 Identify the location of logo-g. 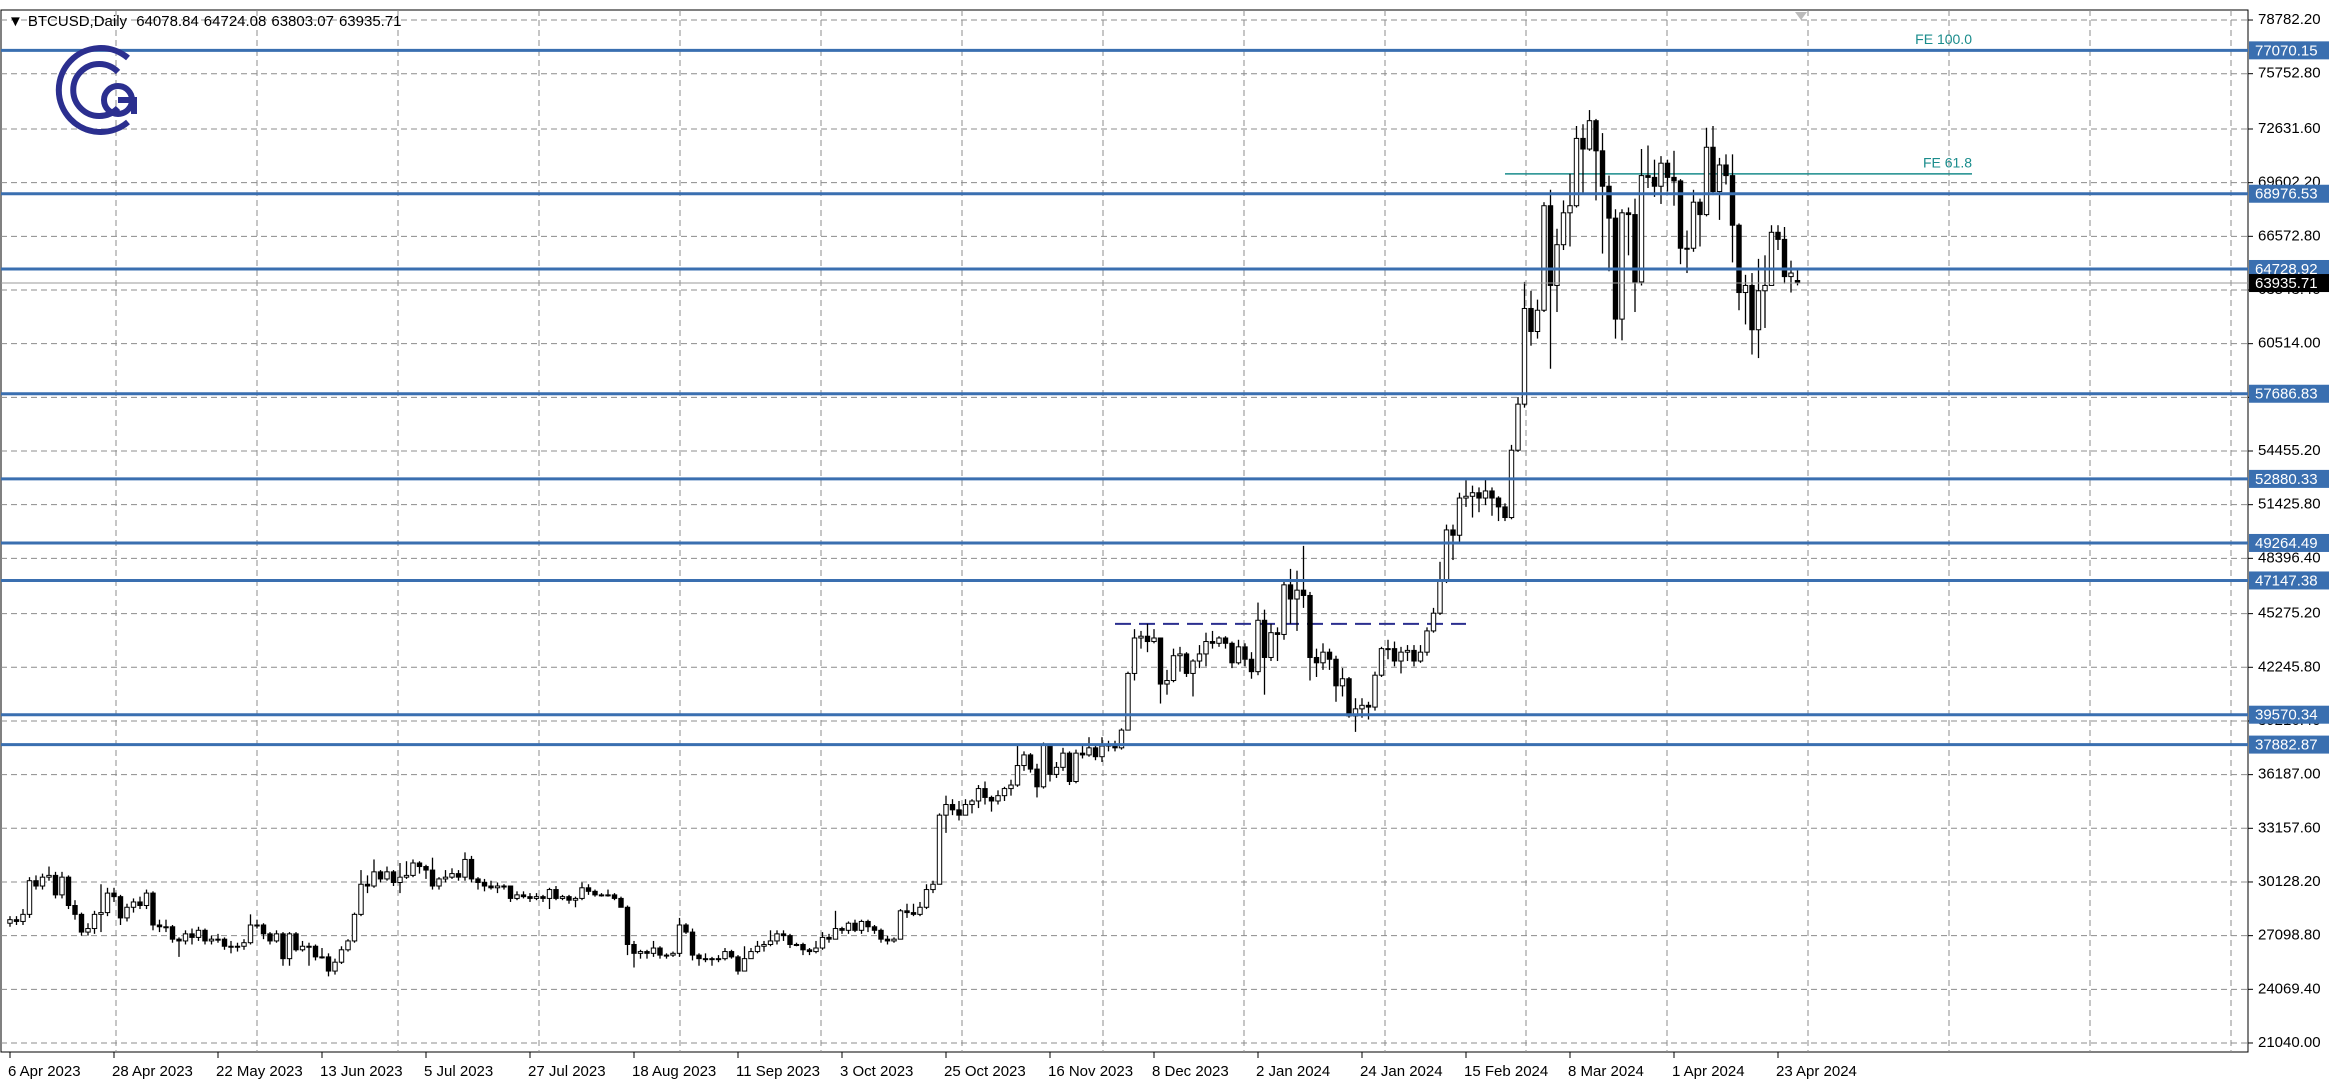
(127, 105).